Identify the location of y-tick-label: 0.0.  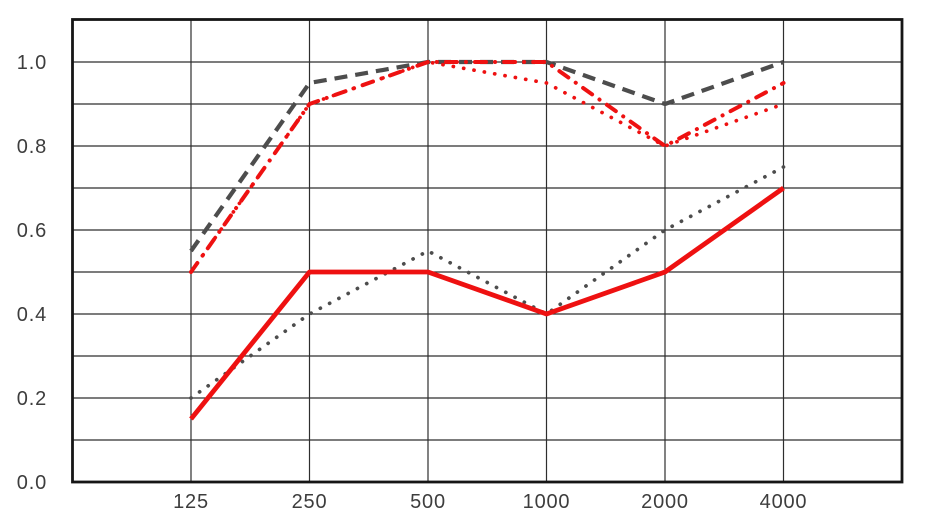
(32, 483).